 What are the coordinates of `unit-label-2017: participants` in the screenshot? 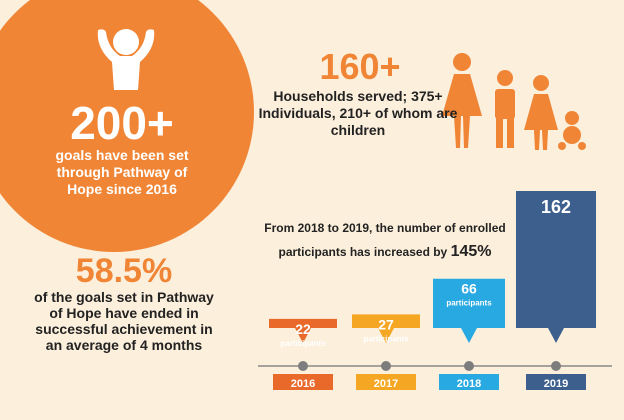 It's located at (386, 338).